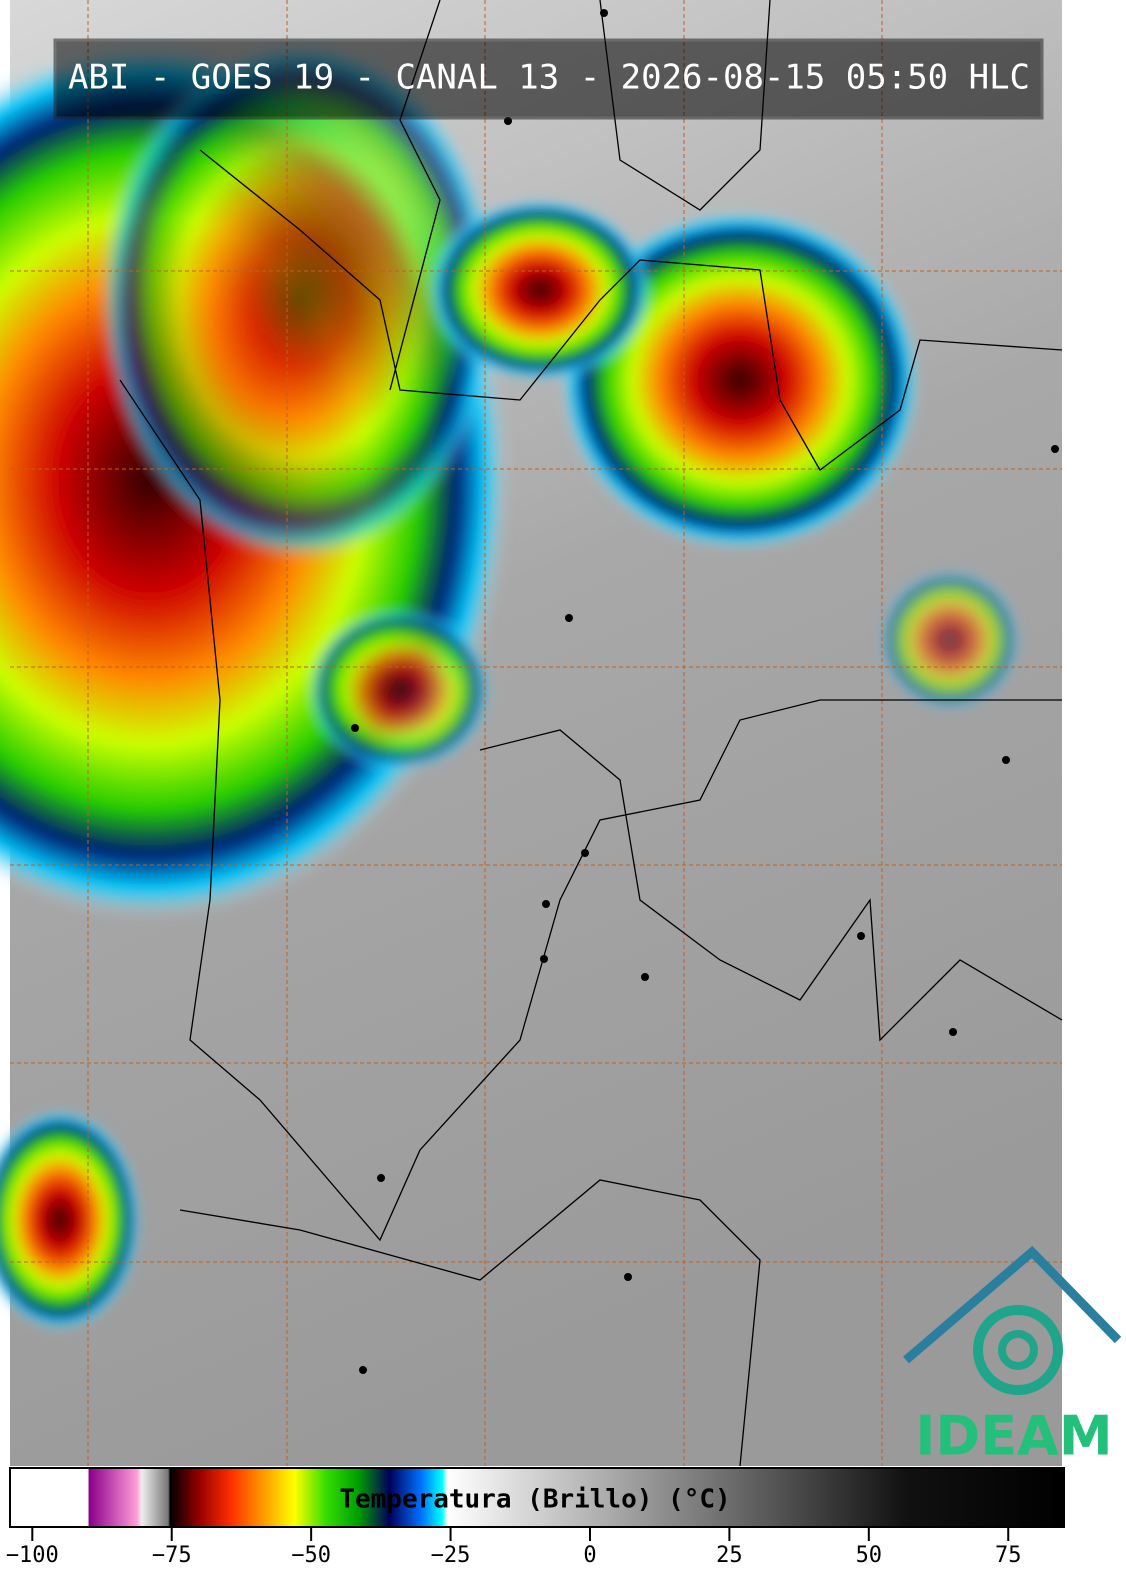  What do you see at coordinates (32, 1555) in the screenshot?
I see `colorbar-tick-label: −100` at bounding box center [32, 1555].